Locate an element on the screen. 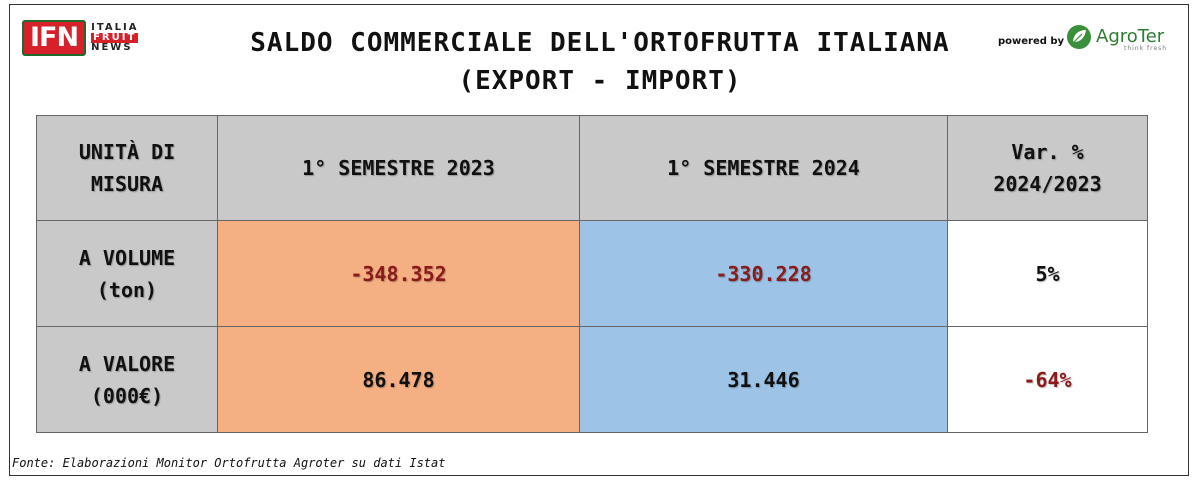  header-var: Var. % 2024/2023 is located at coordinates (1047, 168).